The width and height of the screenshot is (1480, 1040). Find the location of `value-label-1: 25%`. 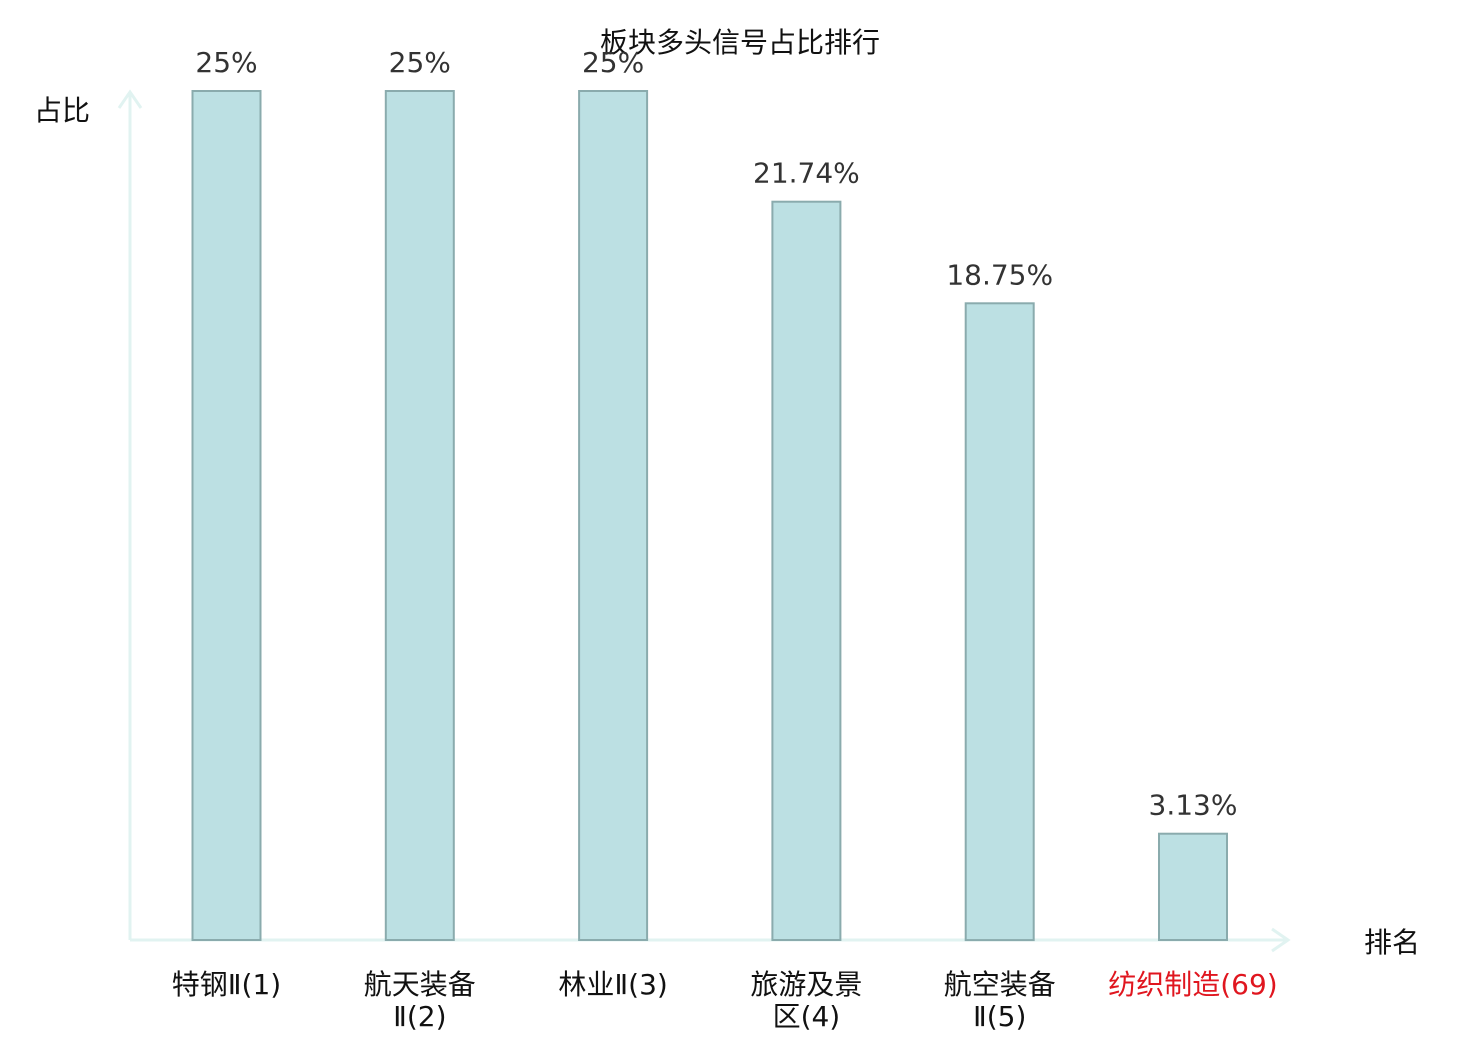

value-label-1: 25% is located at coordinates (226, 62).